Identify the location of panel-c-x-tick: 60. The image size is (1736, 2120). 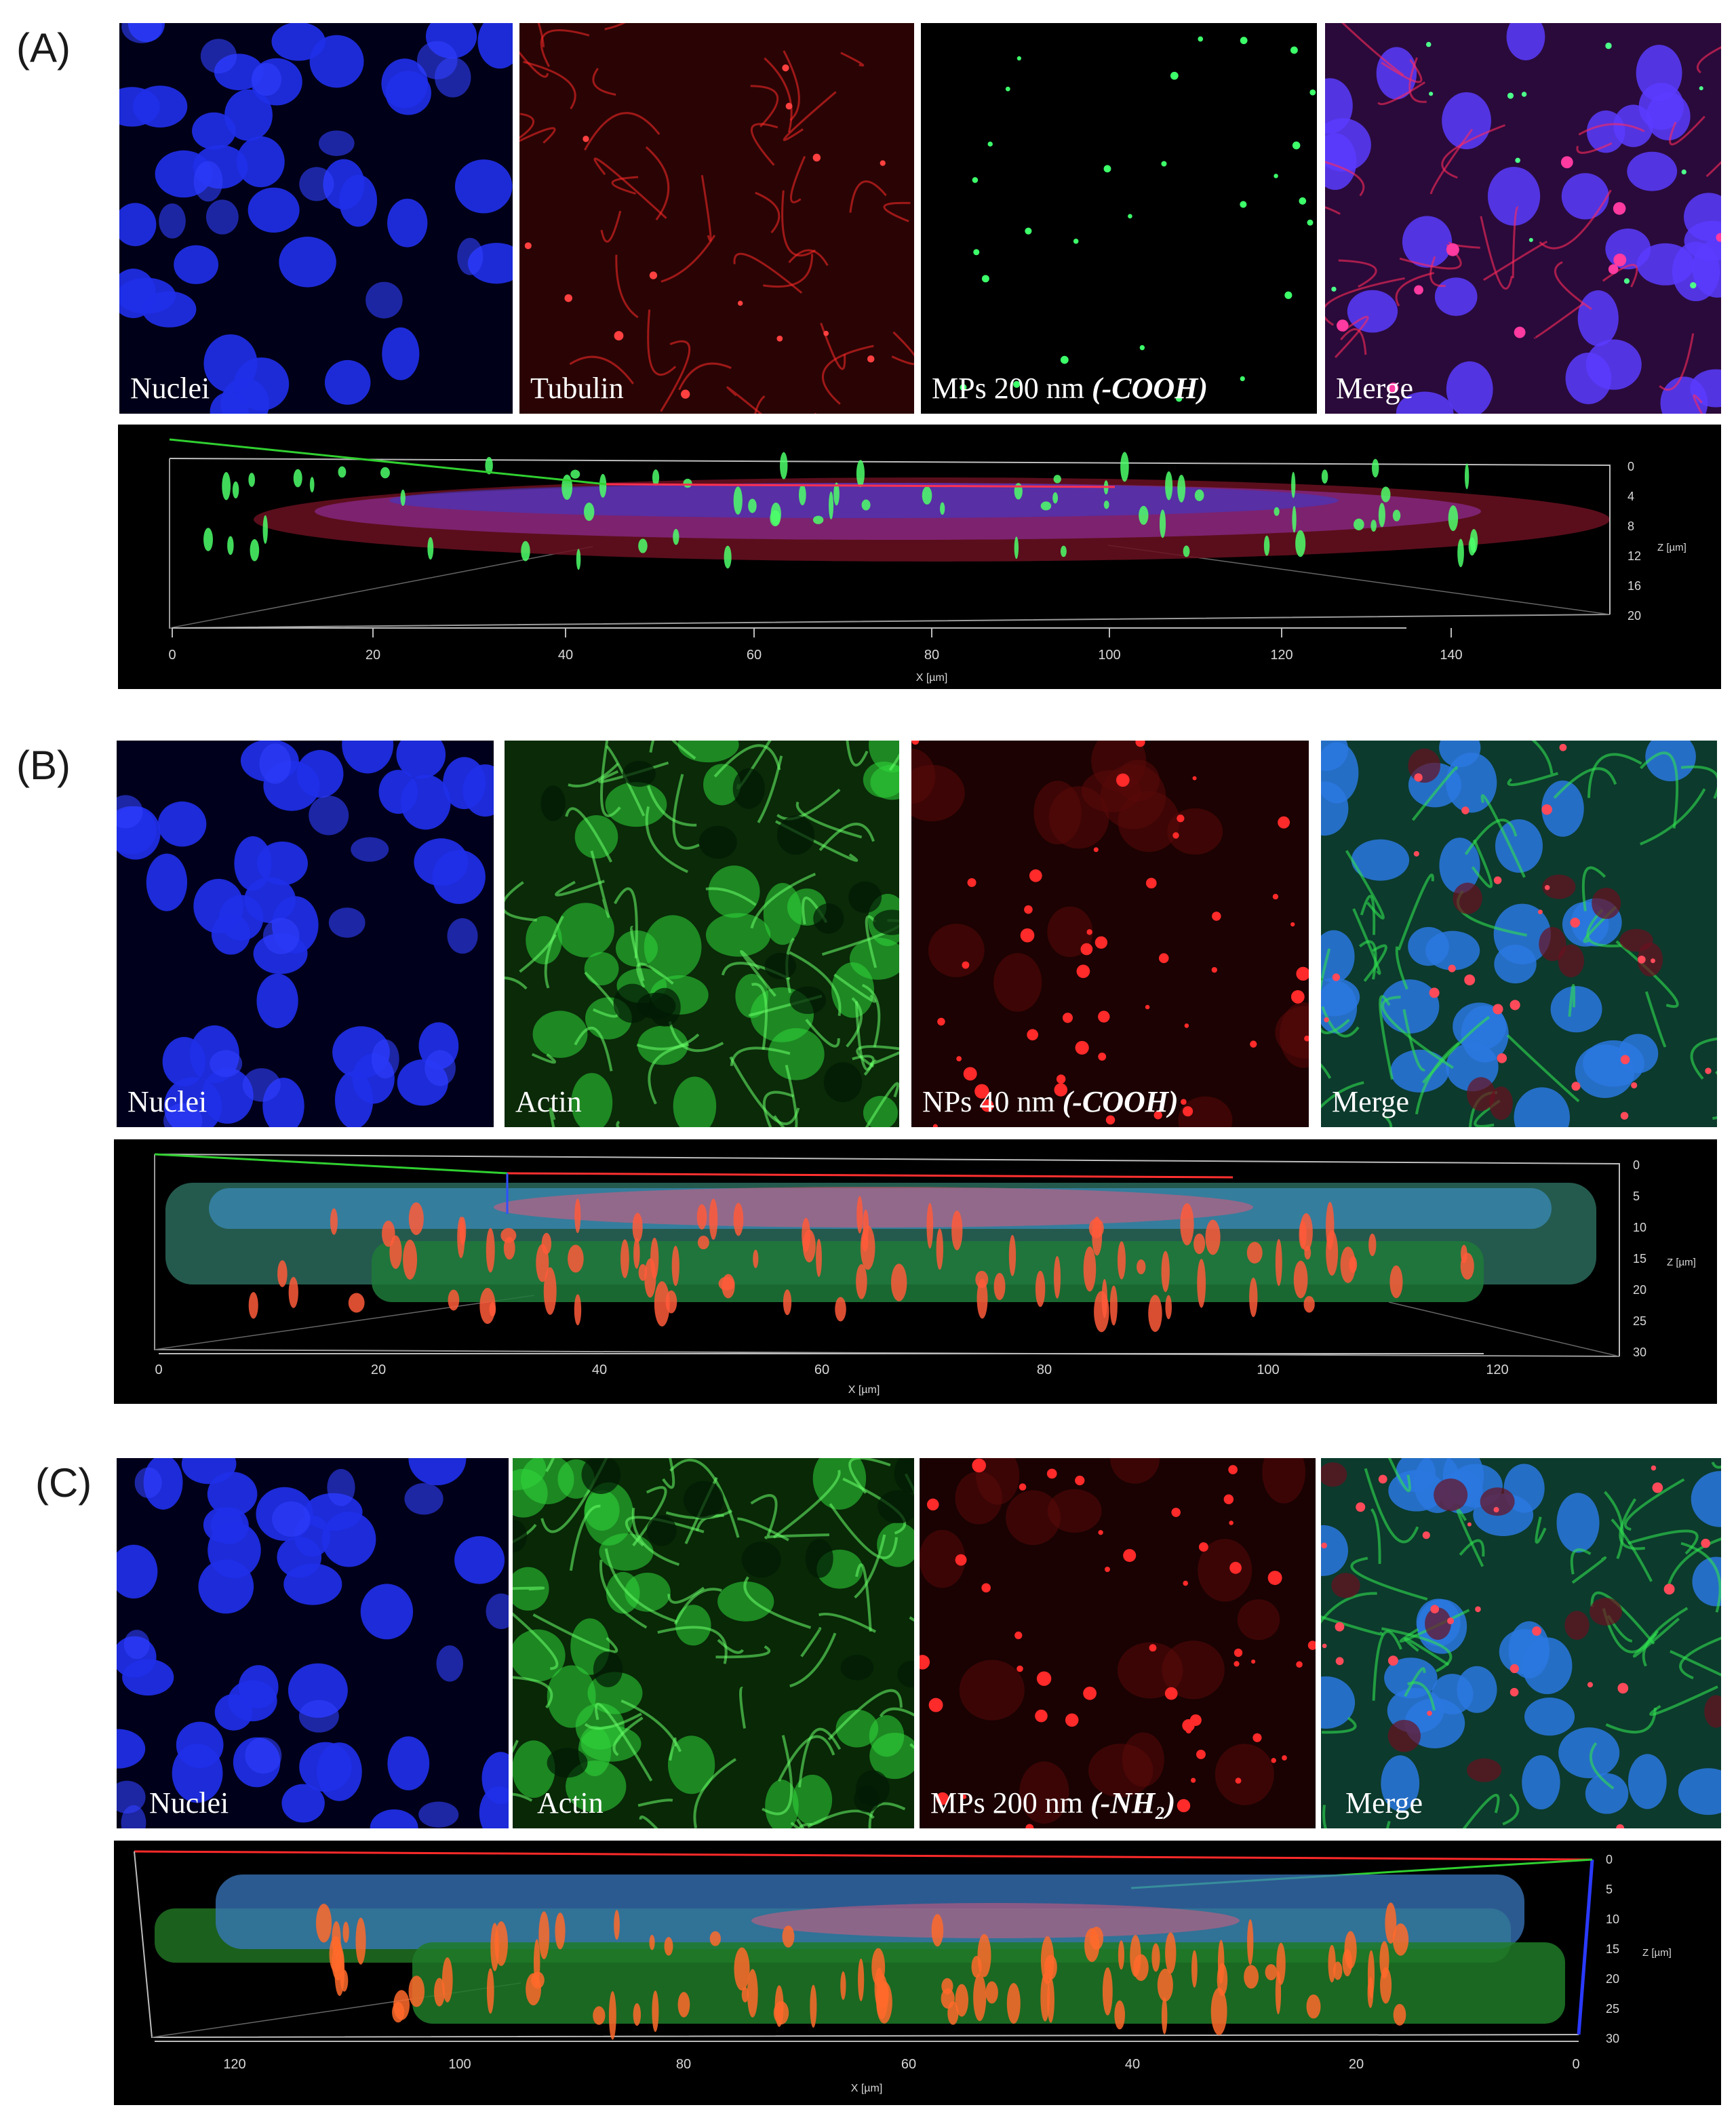
(908, 2064).